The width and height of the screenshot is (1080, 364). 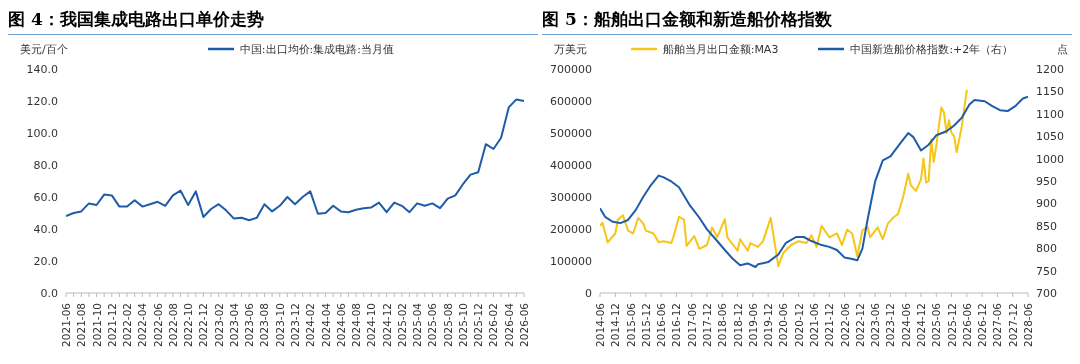 I want to click on legend-label: 中国新造船价格指数:+2年（右）, so click(x=932, y=49).